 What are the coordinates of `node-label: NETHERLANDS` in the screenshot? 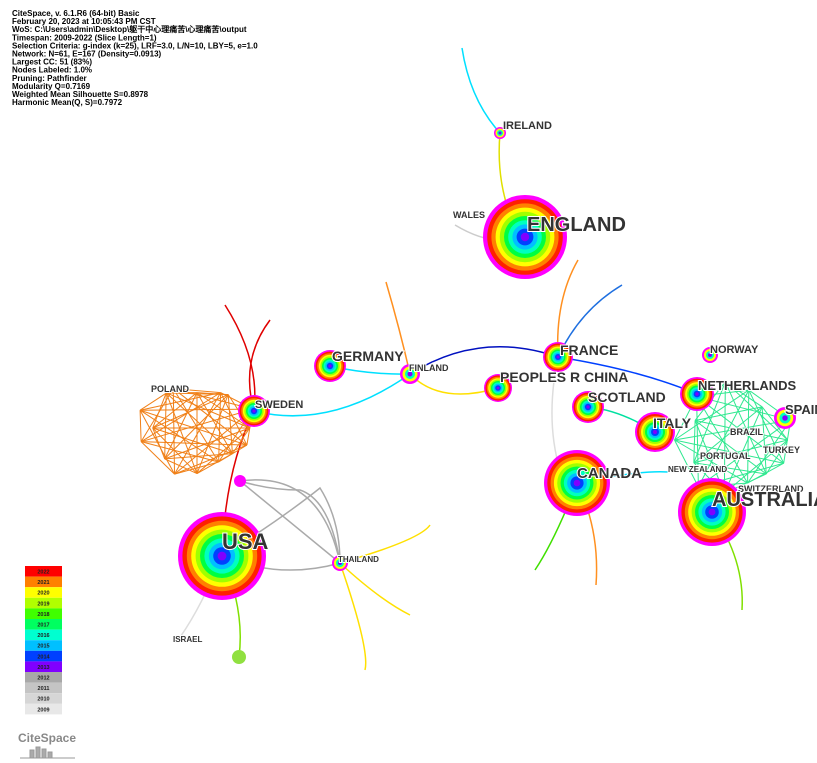 It's located at (747, 385).